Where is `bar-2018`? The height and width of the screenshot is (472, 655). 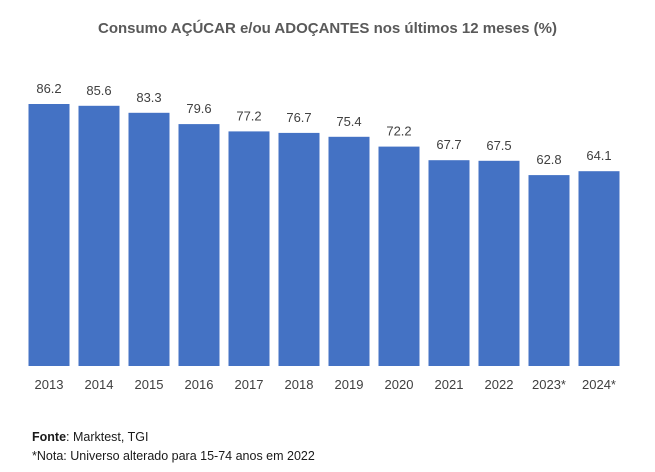
bar-2018 is located at coordinates (299, 249).